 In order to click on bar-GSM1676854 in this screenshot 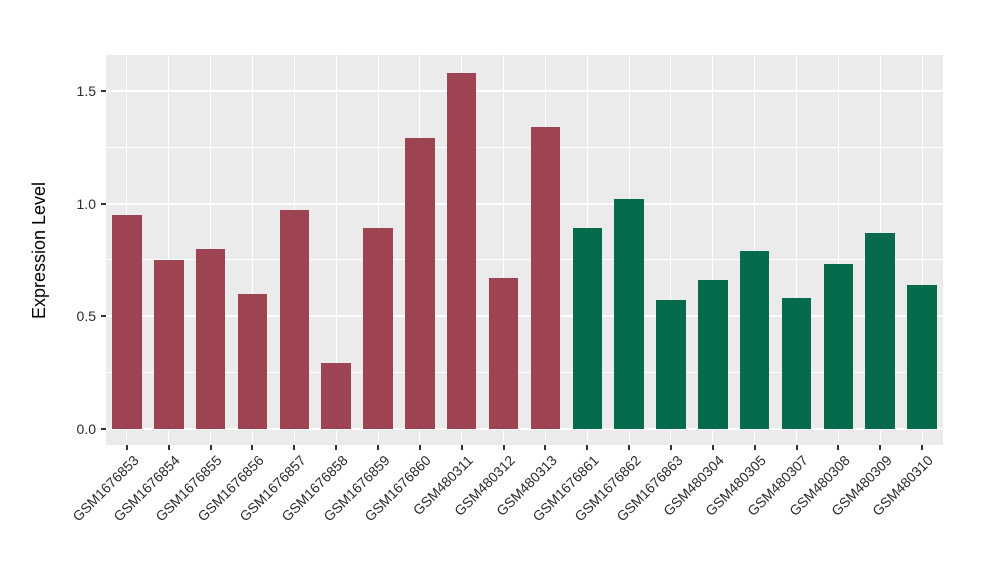, I will do `click(169, 344)`.